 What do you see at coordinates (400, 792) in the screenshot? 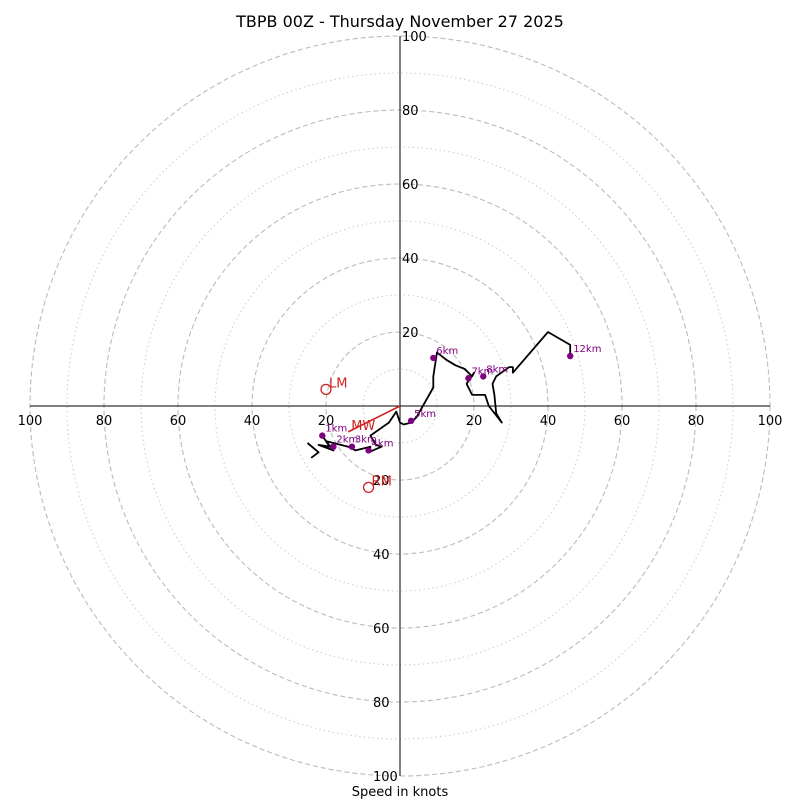
I see `x-axis-label: Speed in knots` at bounding box center [400, 792].